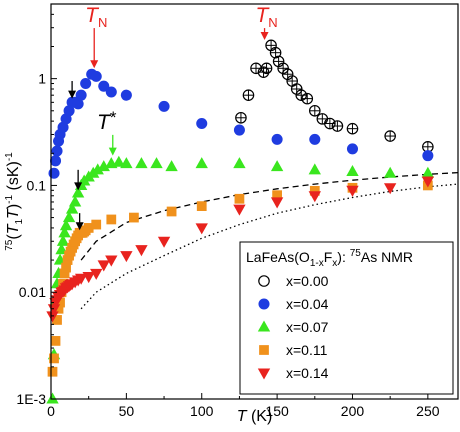 This screenshot has width=460, height=432. Describe the element at coordinates (307, 327) in the screenshot. I see `legend-label: x=0.07` at that location.